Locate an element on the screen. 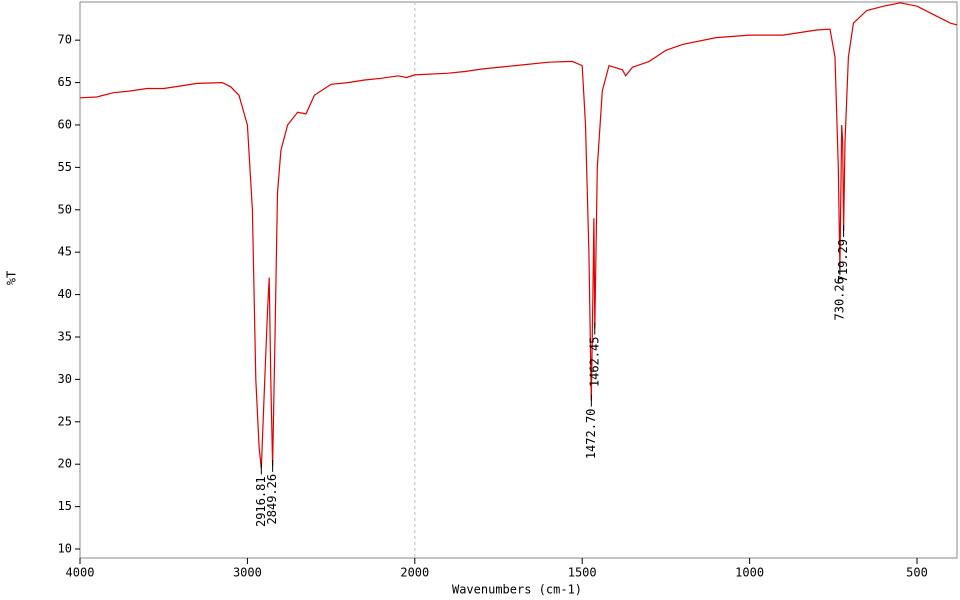 The height and width of the screenshot is (600, 960). peak-label: 730.26 is located at coordinates (839, 298).